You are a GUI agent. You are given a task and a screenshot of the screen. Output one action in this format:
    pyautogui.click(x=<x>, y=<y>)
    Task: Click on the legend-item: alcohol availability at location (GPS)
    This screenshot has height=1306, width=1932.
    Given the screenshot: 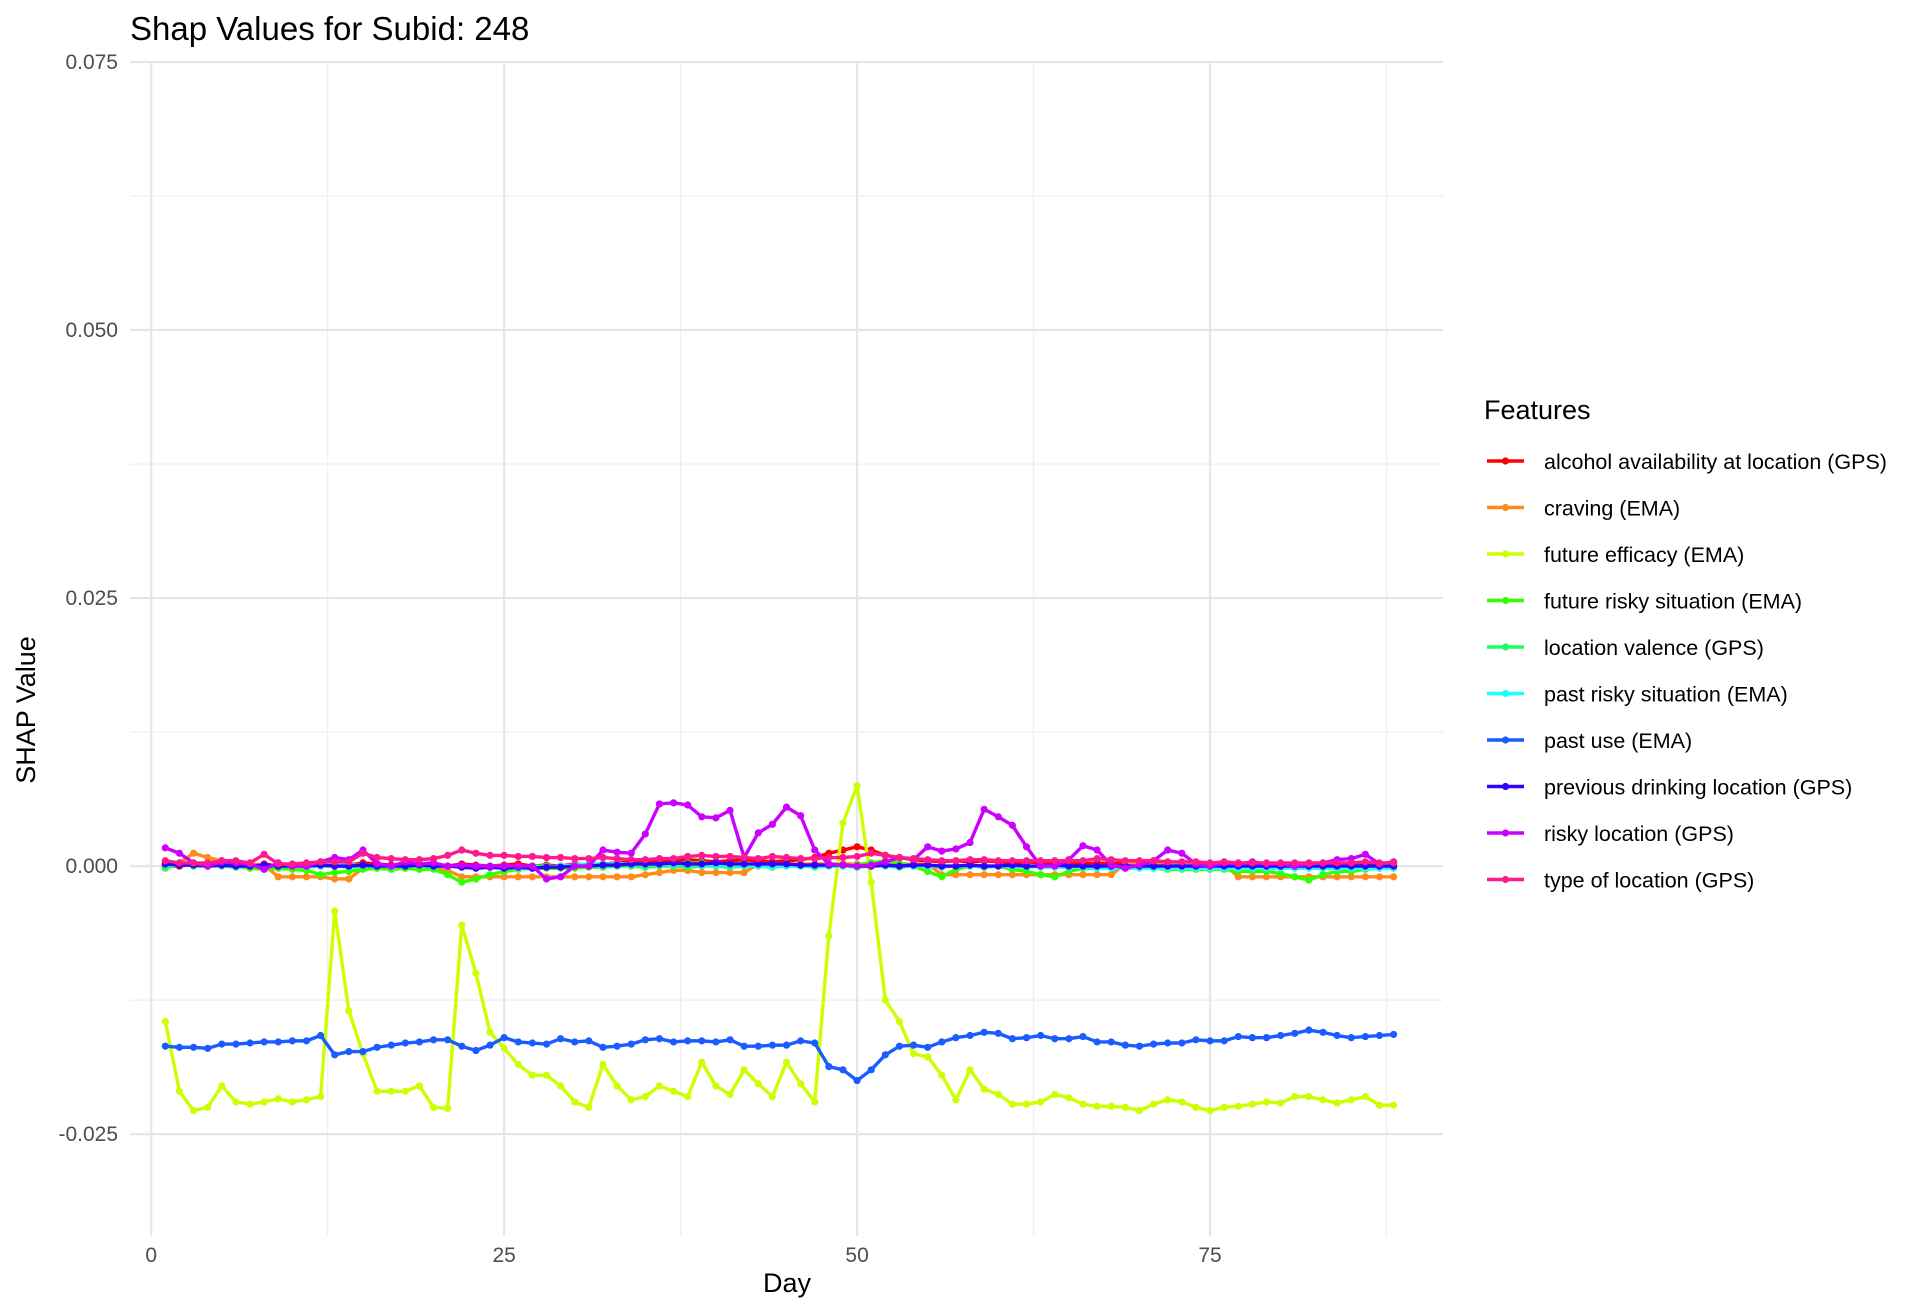 What is the action you would take?
    pyautogui.click(x=1687, y=462)
    